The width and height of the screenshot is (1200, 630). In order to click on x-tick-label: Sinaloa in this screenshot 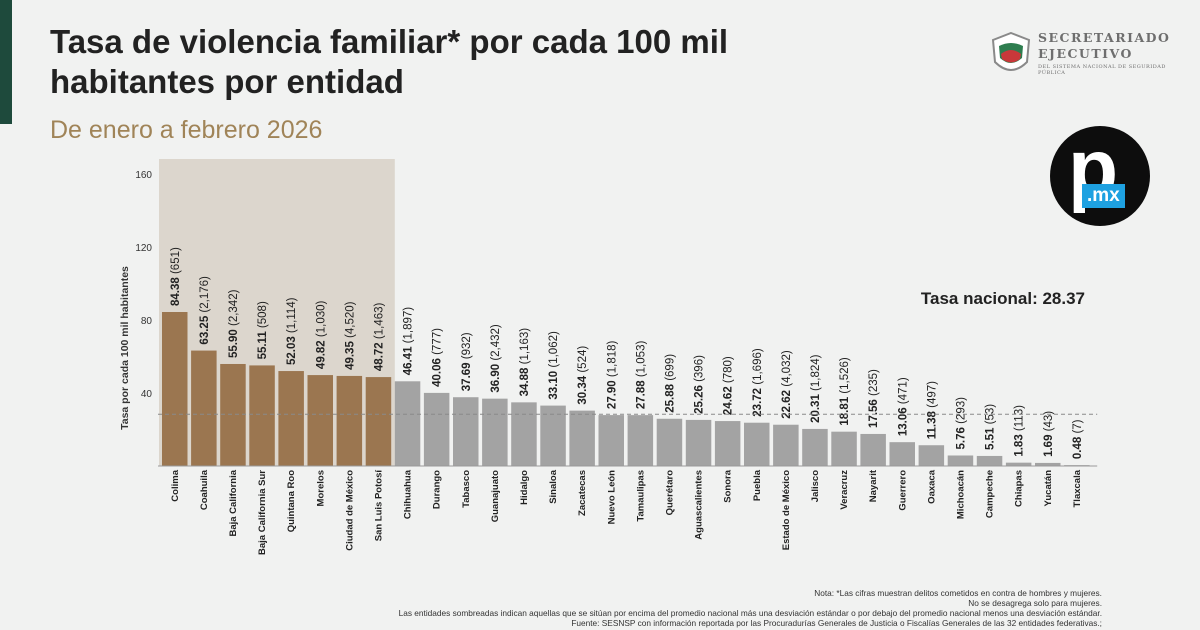, I will do `click(553, 486)`.